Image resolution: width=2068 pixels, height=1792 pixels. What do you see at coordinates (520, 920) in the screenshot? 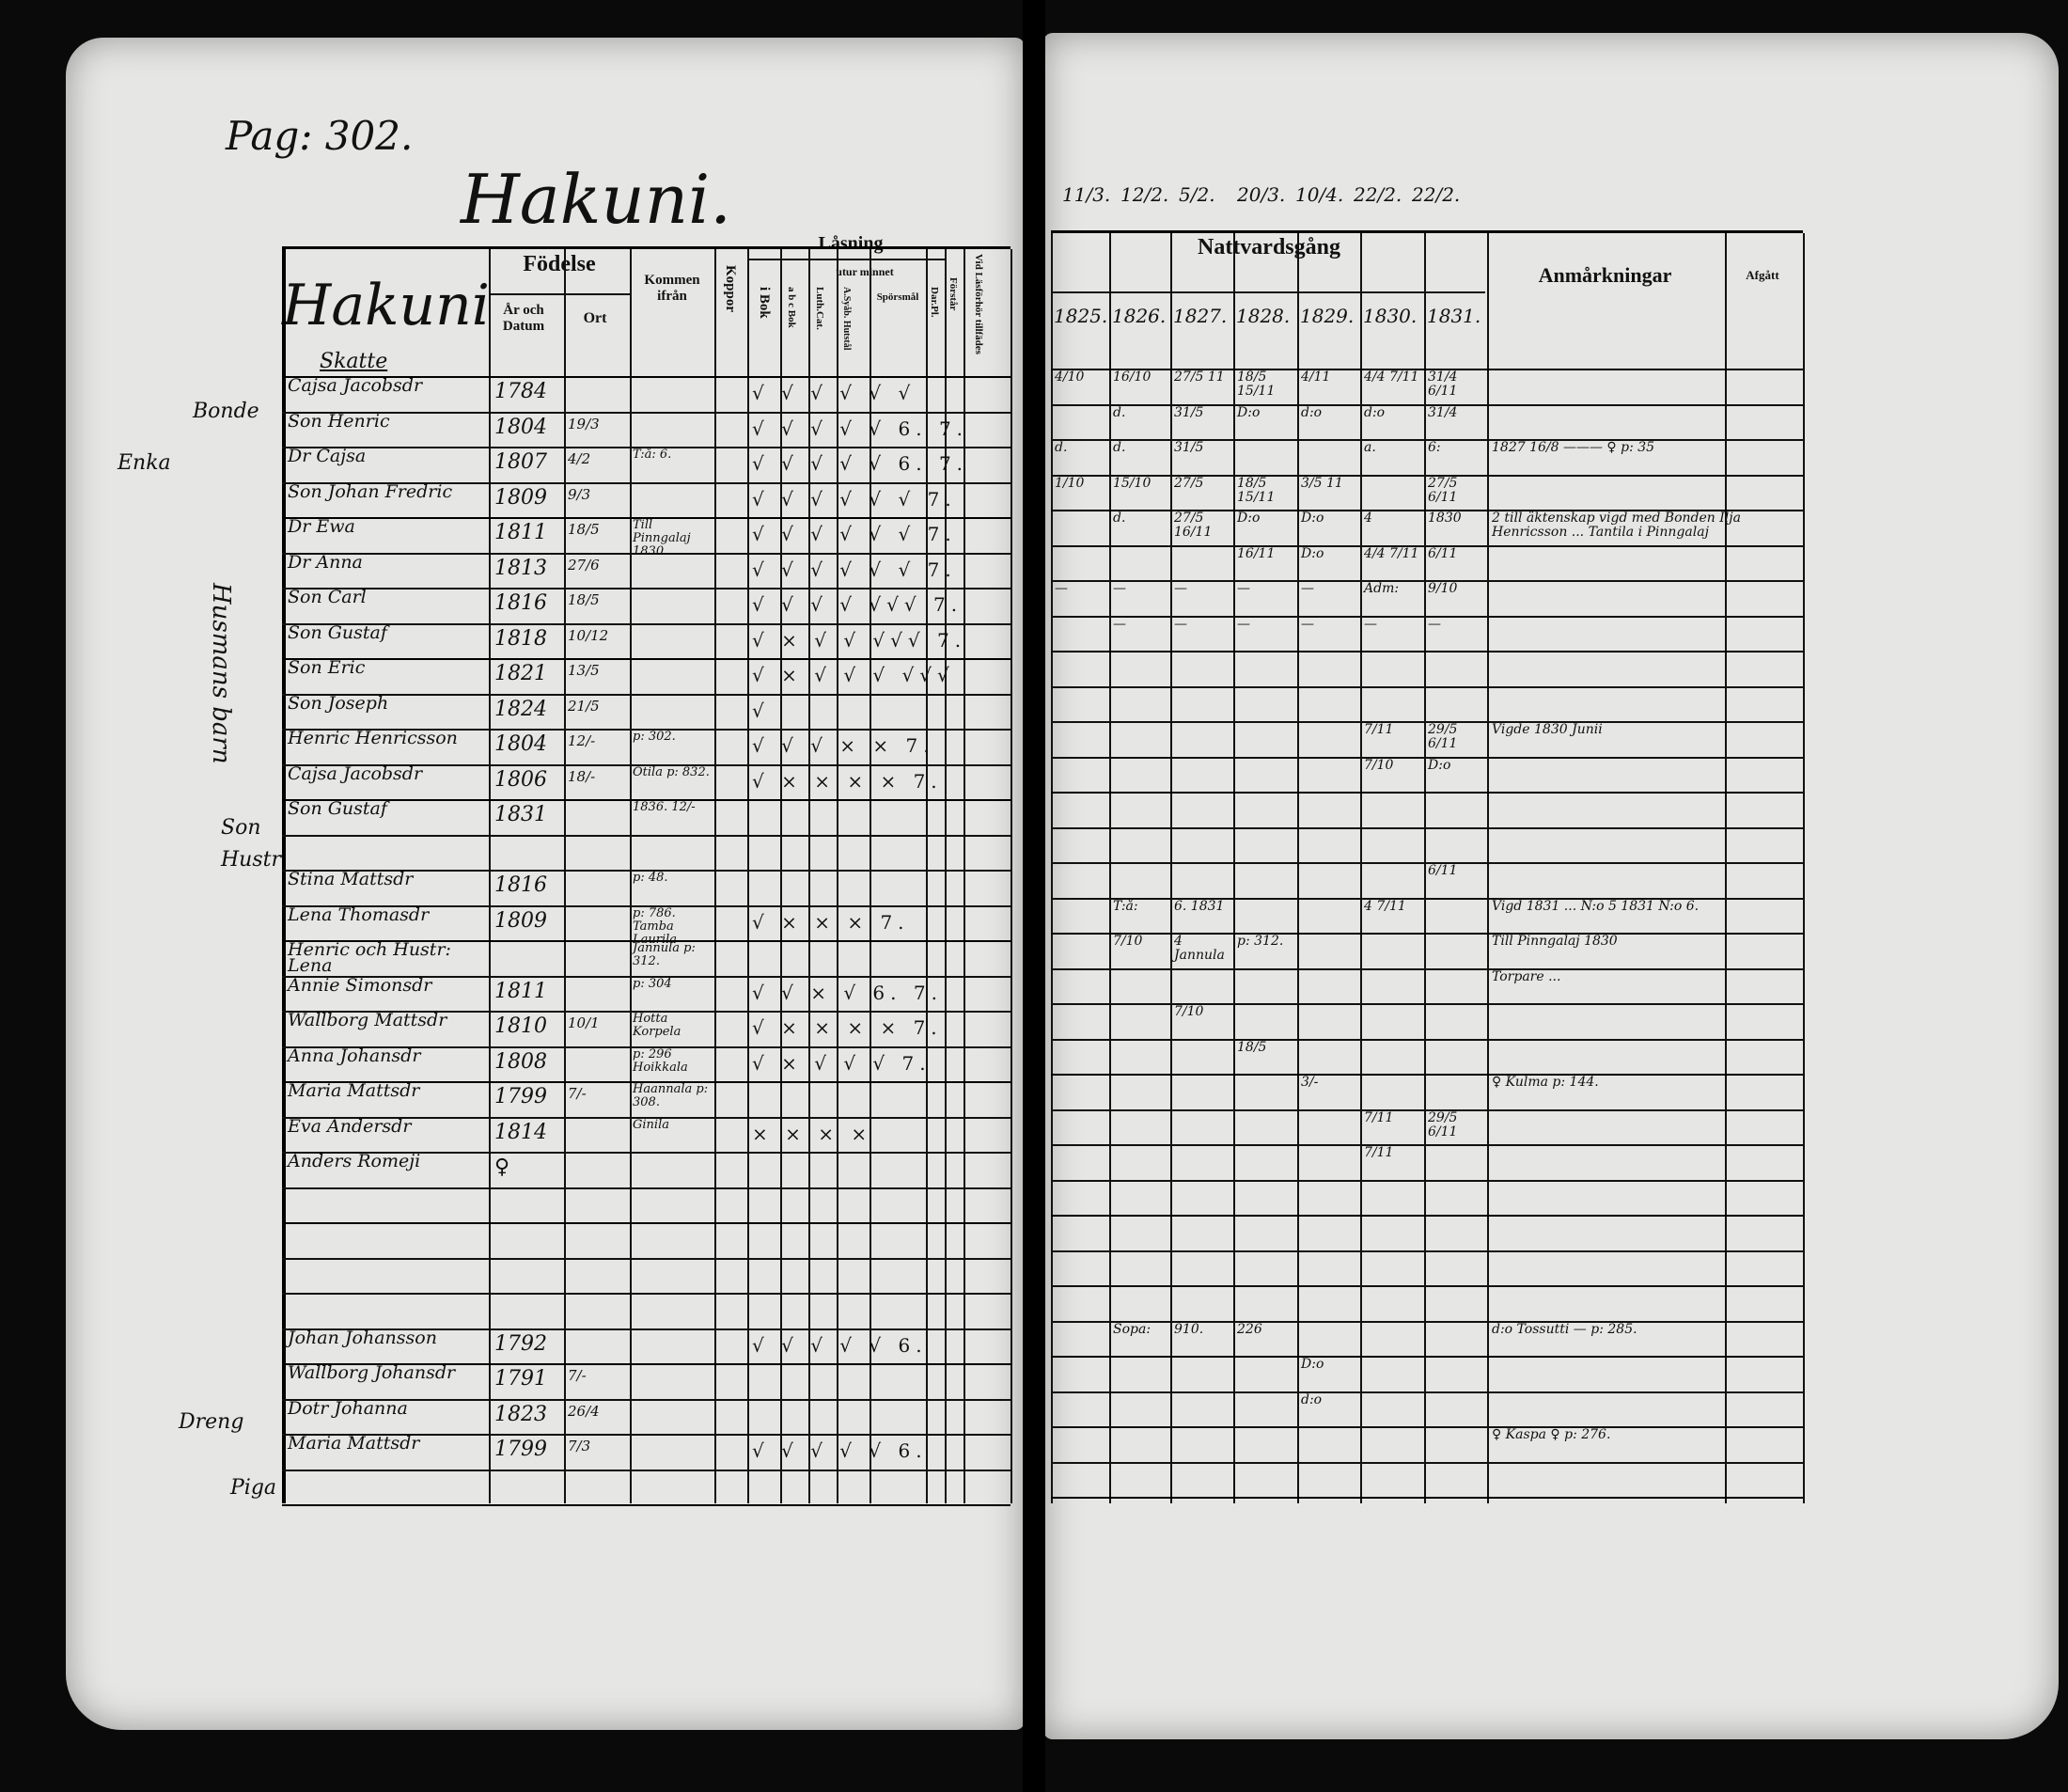
I see `birth-year: 1809` at bounding box center [520, 920].